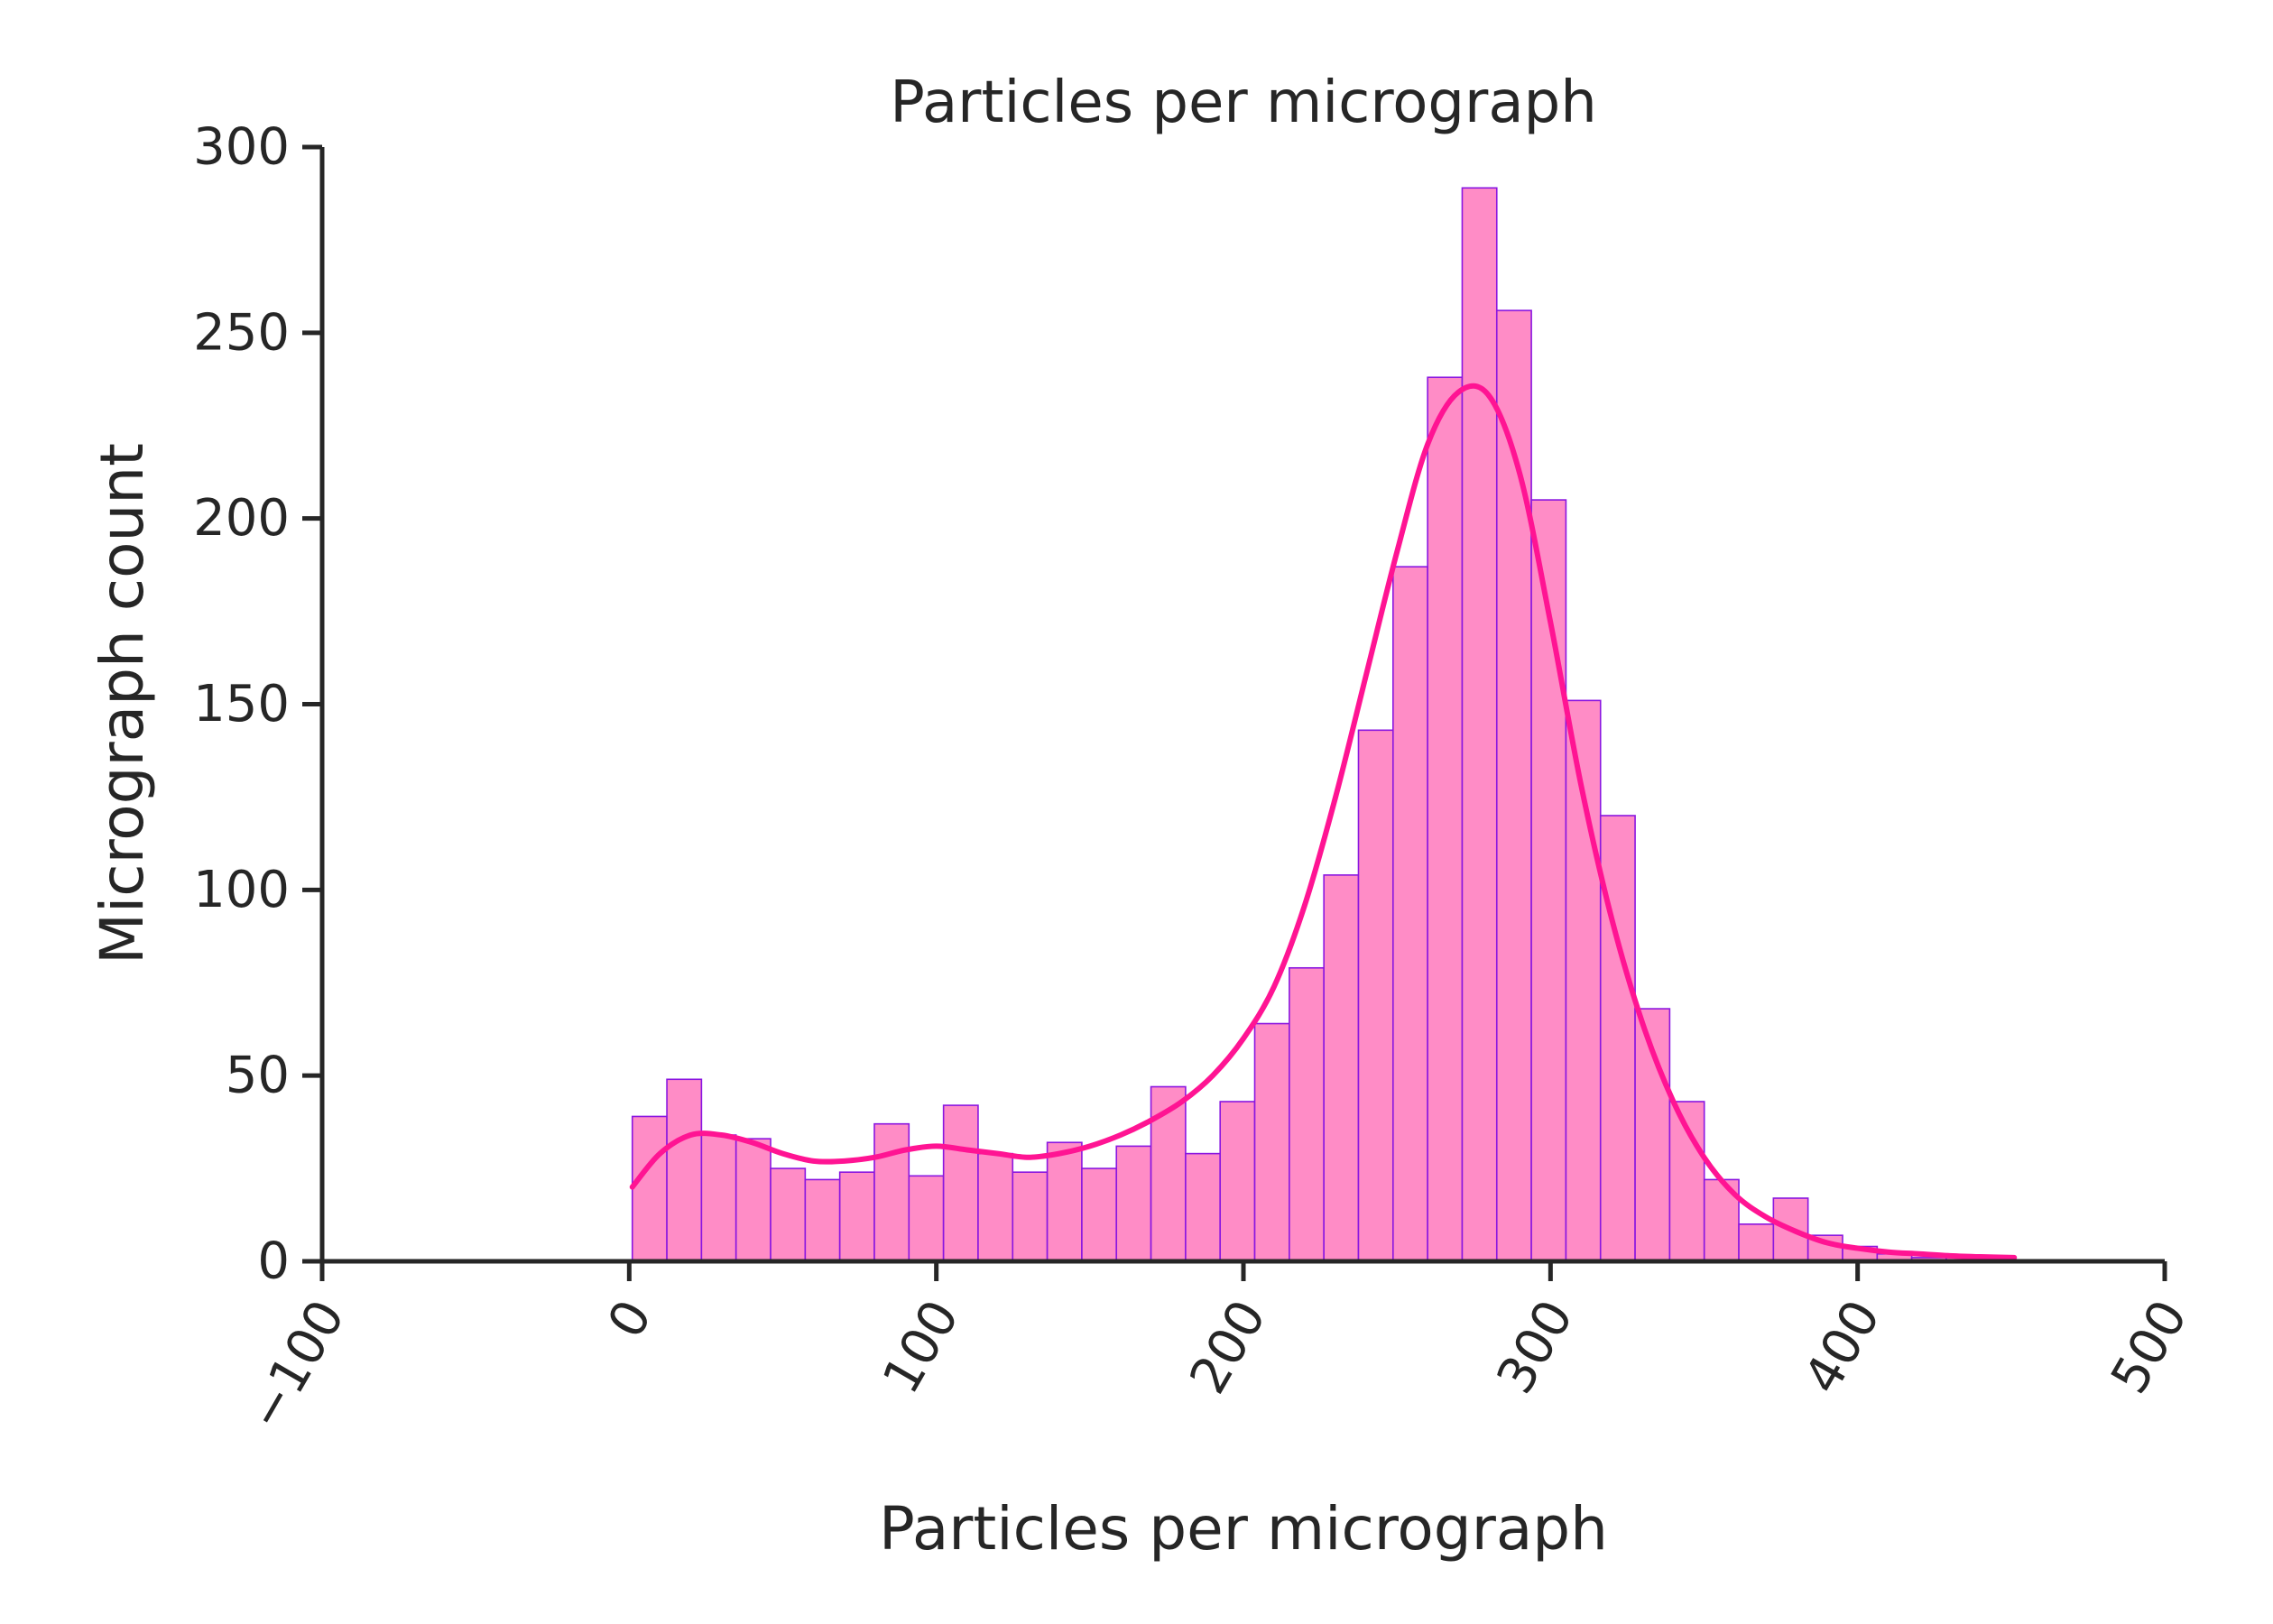 This screenshot has height=1624, width=2273. I want to click on x-tick-label: 100, so click(921, 1347).